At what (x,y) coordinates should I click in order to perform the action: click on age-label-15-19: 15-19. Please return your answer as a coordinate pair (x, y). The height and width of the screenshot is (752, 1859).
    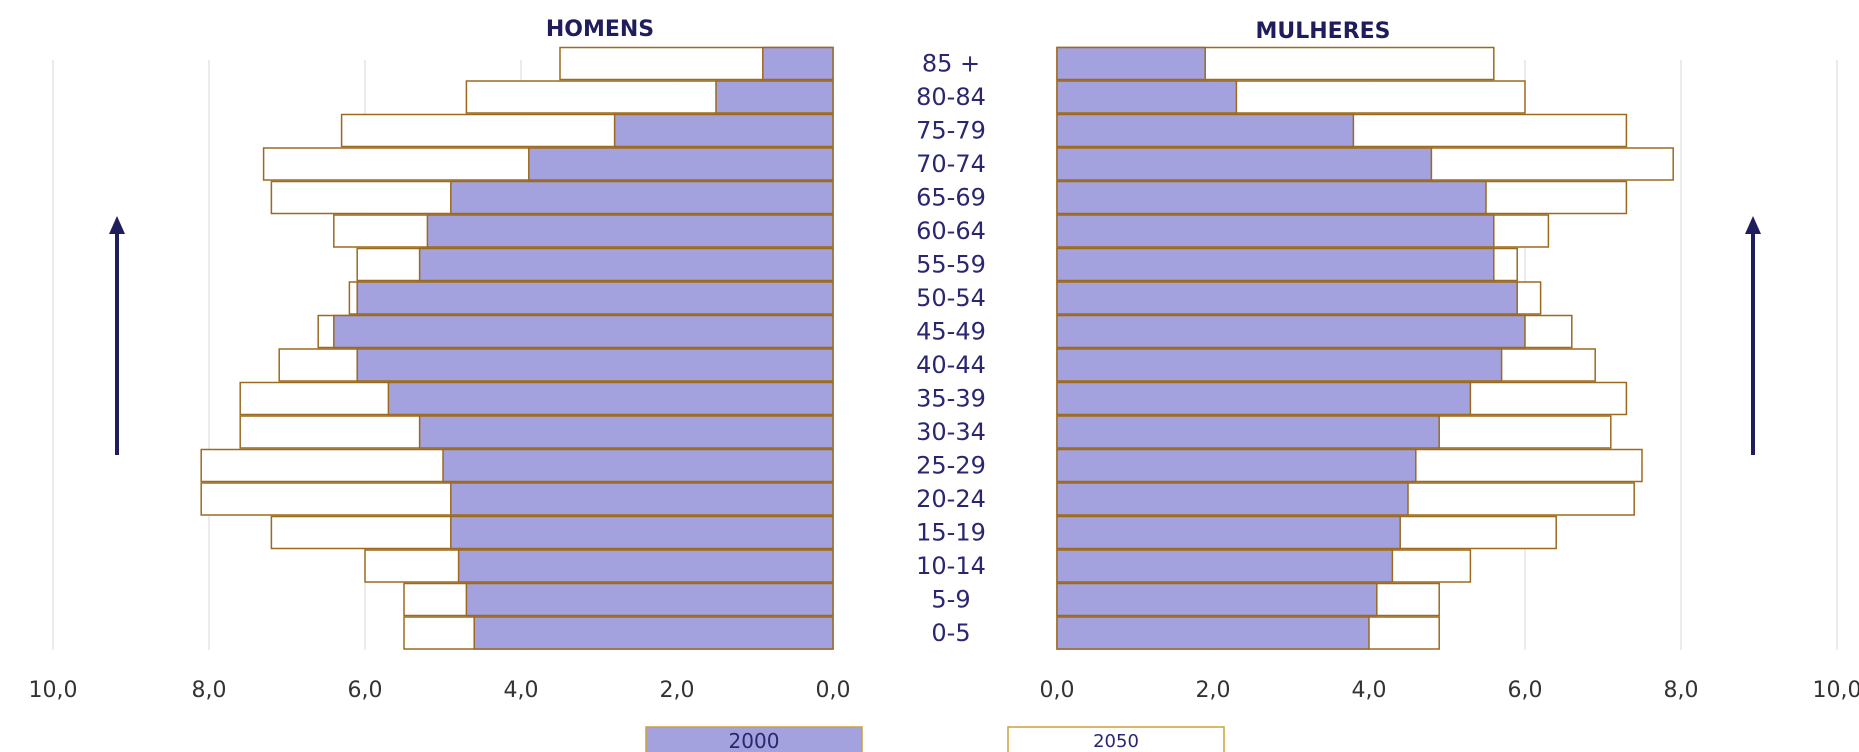
    Looking at the image, I should click on (951, 533).